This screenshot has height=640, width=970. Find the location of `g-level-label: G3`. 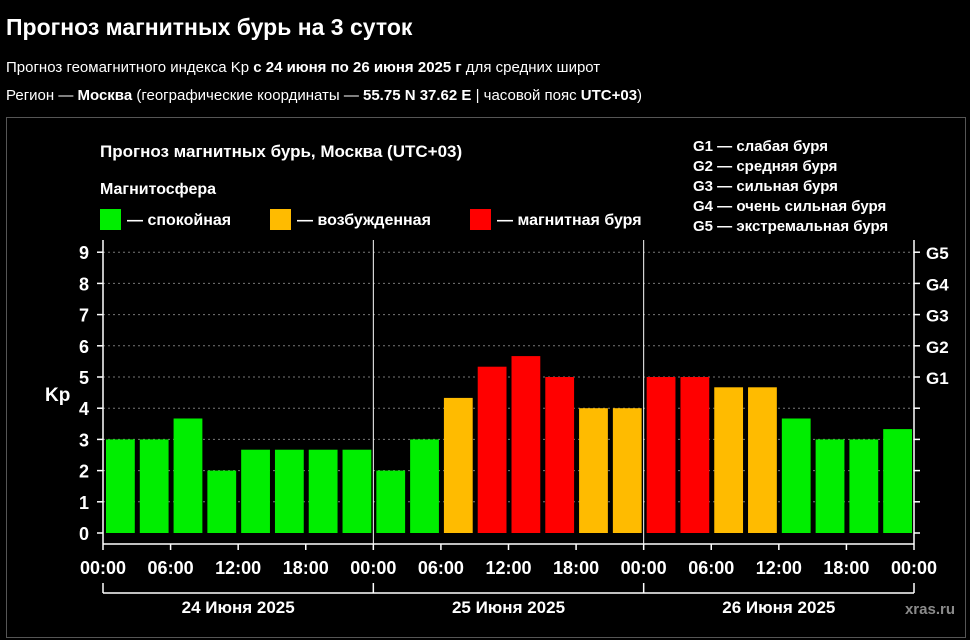

g-level-label: G3 is located at coordinates (937, 316).